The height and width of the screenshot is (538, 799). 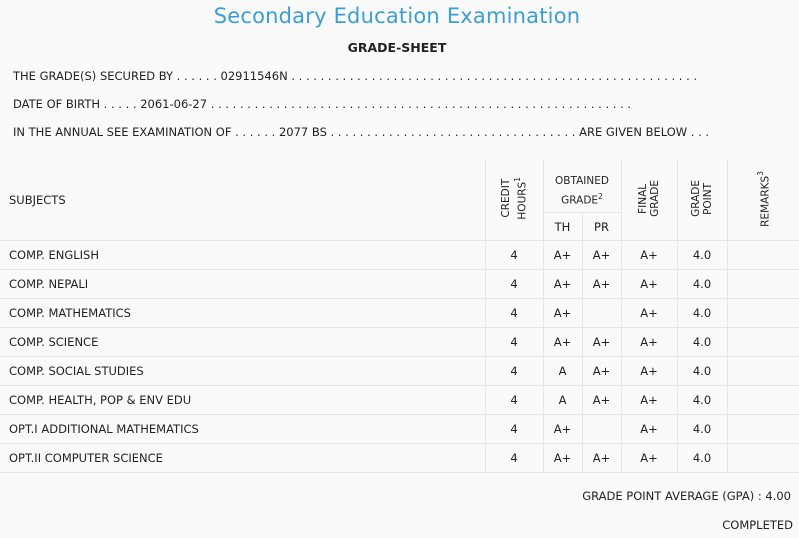 I want to click on subject-cell: COMP. HEALTH, POP & ENV EDU, so click(x=243, y=400).